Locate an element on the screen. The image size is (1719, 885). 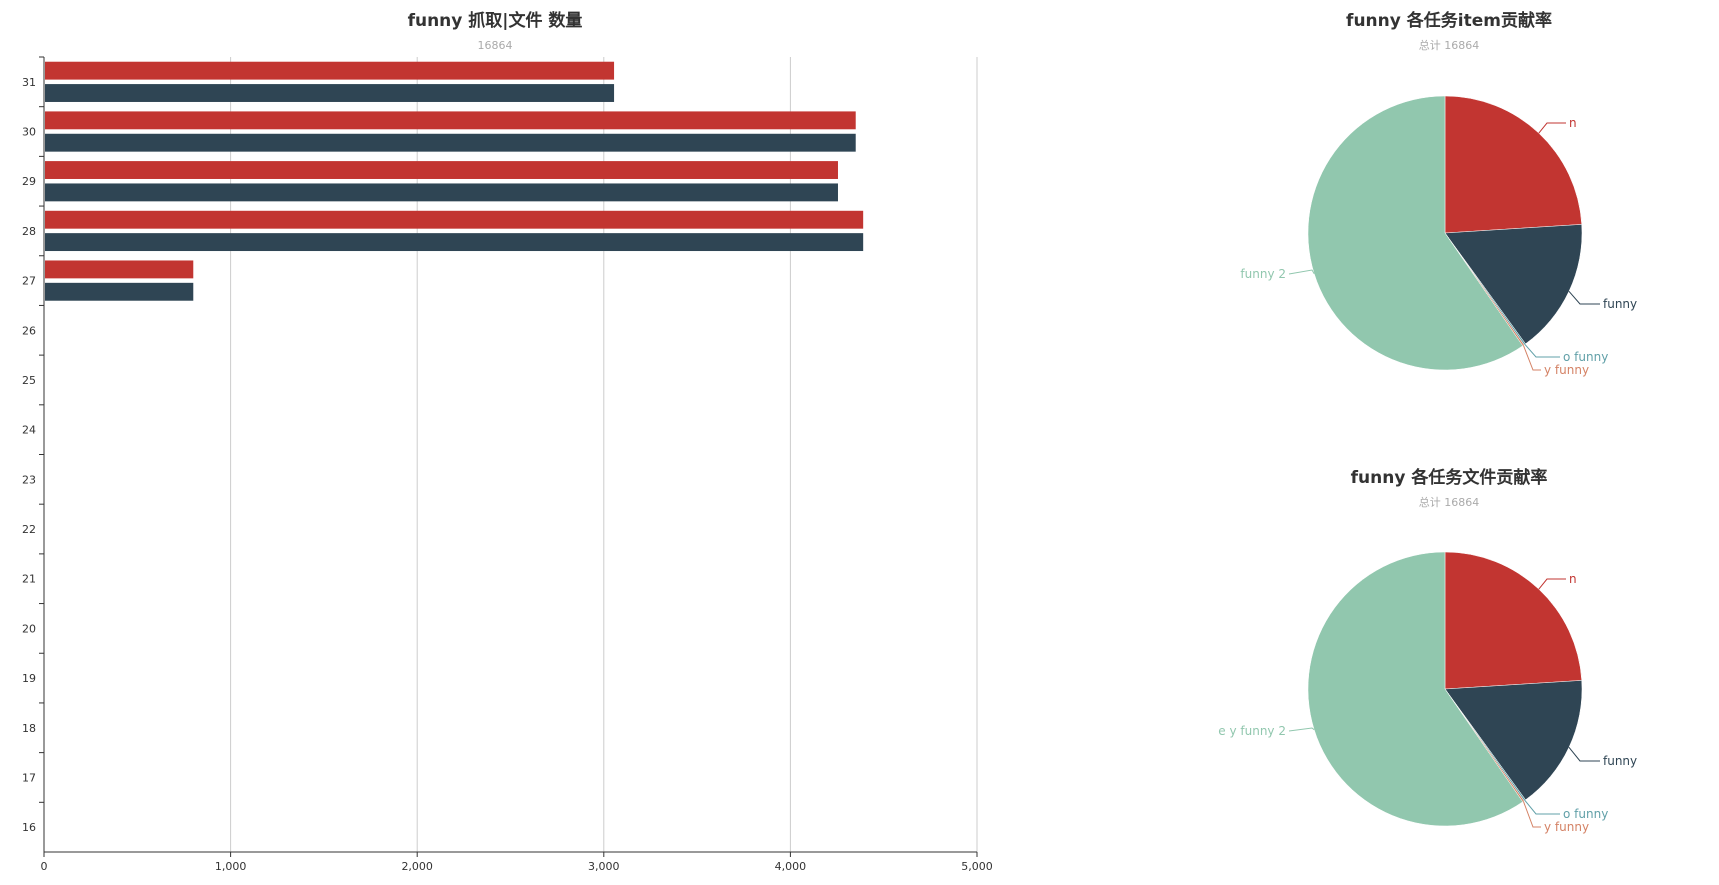
y-tick-label: 29 is located at coordinates (29, 181).